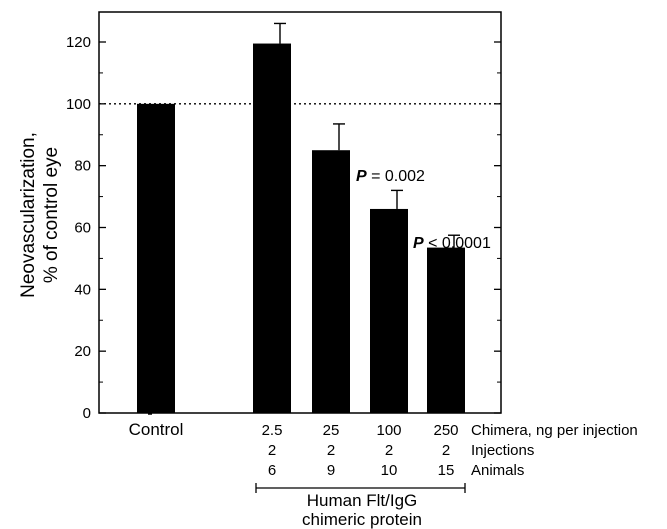 The height and width of the screenshot is (529, 667). I want to click on y-tick-label: 100, so click(78, 104).